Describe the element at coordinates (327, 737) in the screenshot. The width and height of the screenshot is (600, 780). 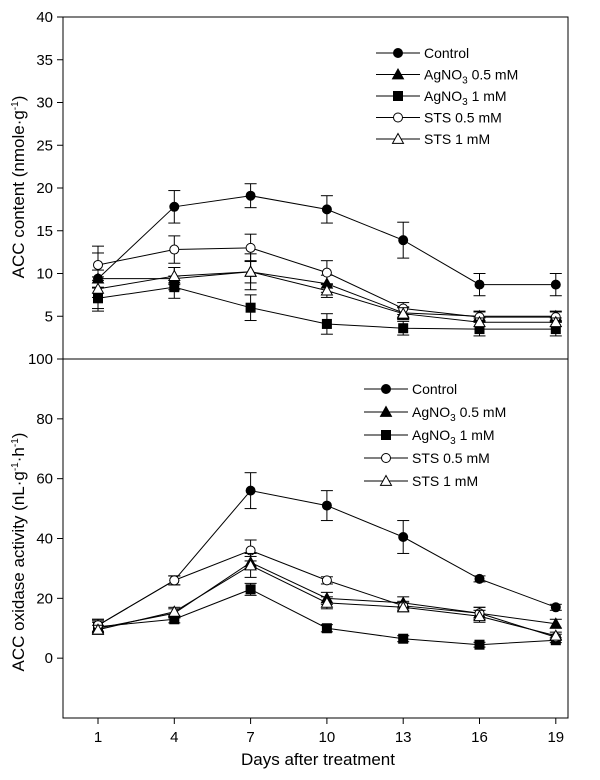
I see `x-tick-label: 10` at that location.